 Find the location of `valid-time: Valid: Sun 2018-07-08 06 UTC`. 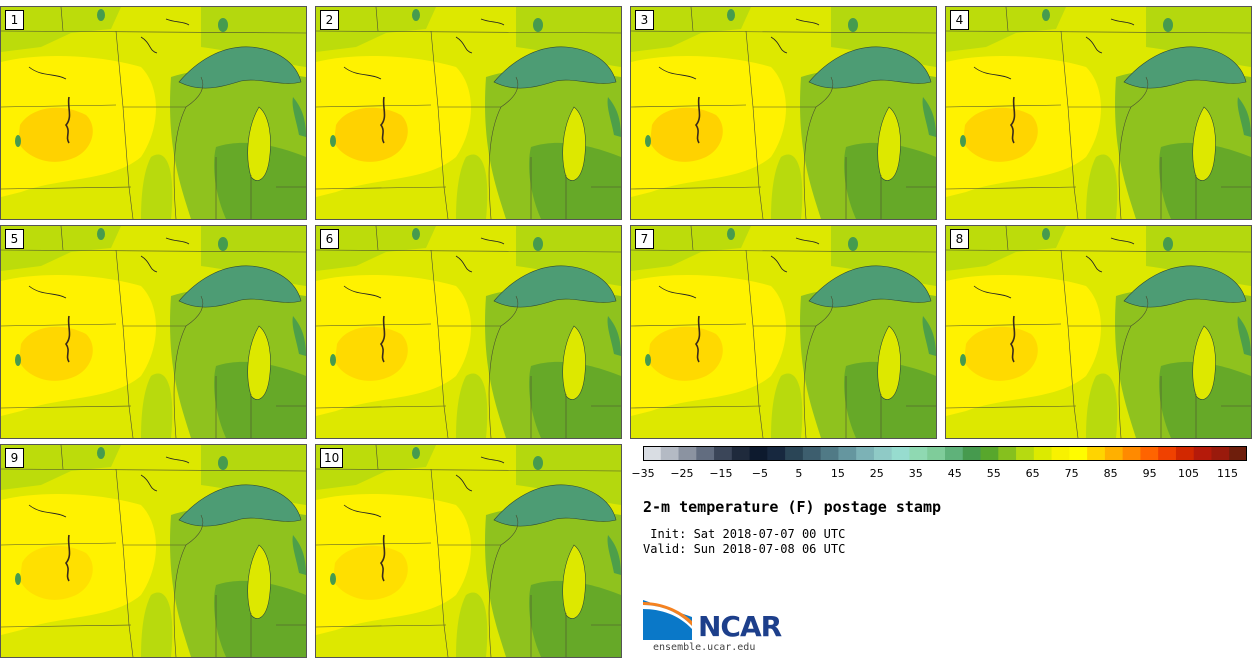

valid-time: Valid: Sun 2018-07-08 06 UTC is located at coordinates (744, 549).